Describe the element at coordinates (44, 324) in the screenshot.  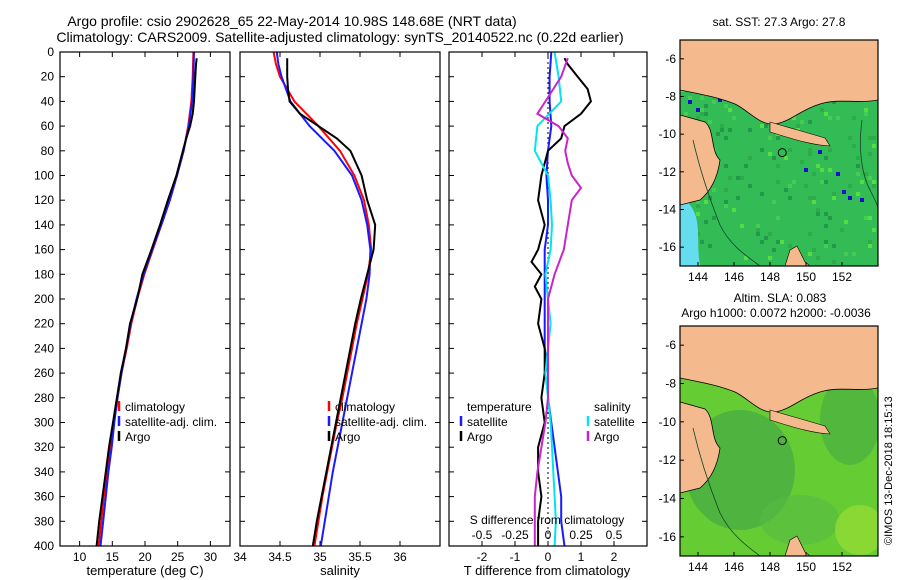
I see `y-tick-label: 220` at that location.